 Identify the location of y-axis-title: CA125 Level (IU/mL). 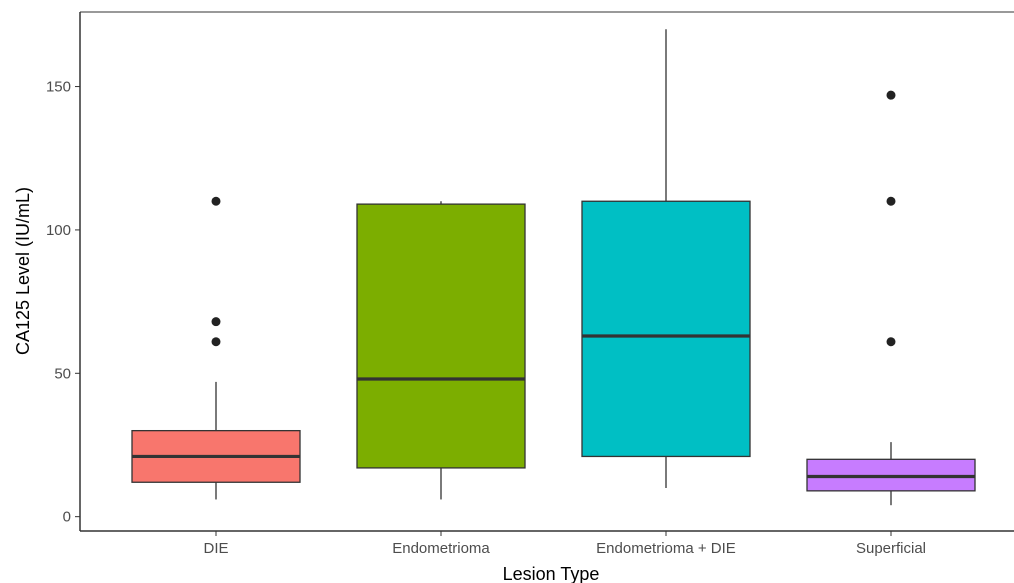
(23, 271).